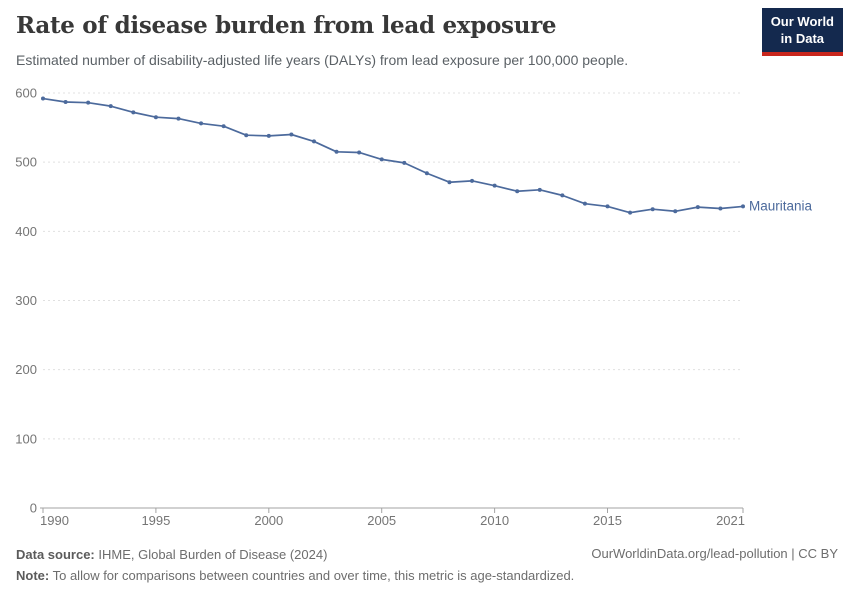 Image resolution: width=850 pixels, height=600 pixels. What do you see at coordinates (268, 520) in the screenshot?
I see `svg-text: 2000` at bounding box center [268, 520].